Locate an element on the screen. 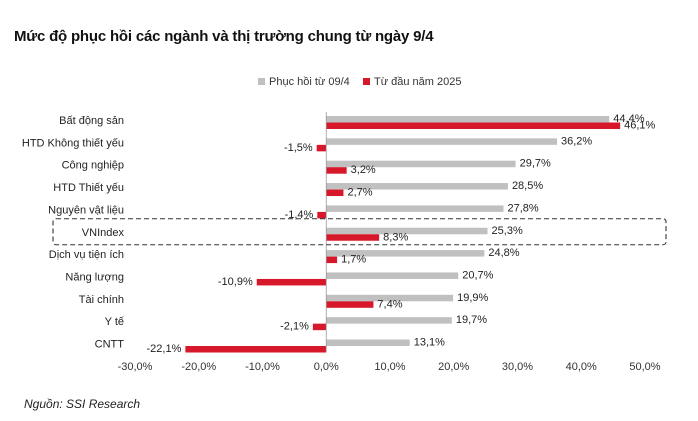 This screenshot has height=421, width=698. category-label: Y tế is located at coordinates (114, 322).